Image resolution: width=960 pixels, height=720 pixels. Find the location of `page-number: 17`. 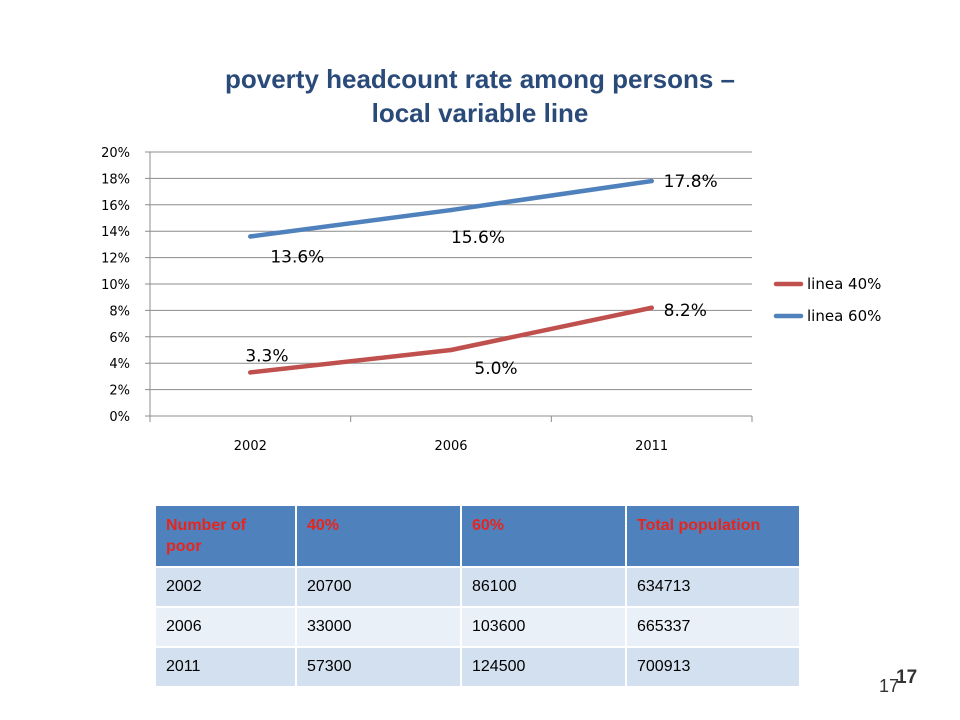

page-number: 17 is located at coordinates (889, 686).